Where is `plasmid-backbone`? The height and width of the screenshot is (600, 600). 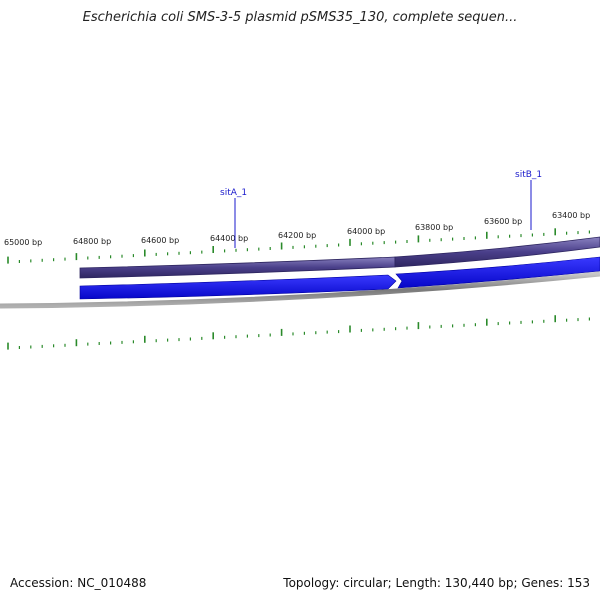 plasmid-backbone is located at coordinates (300, 290).